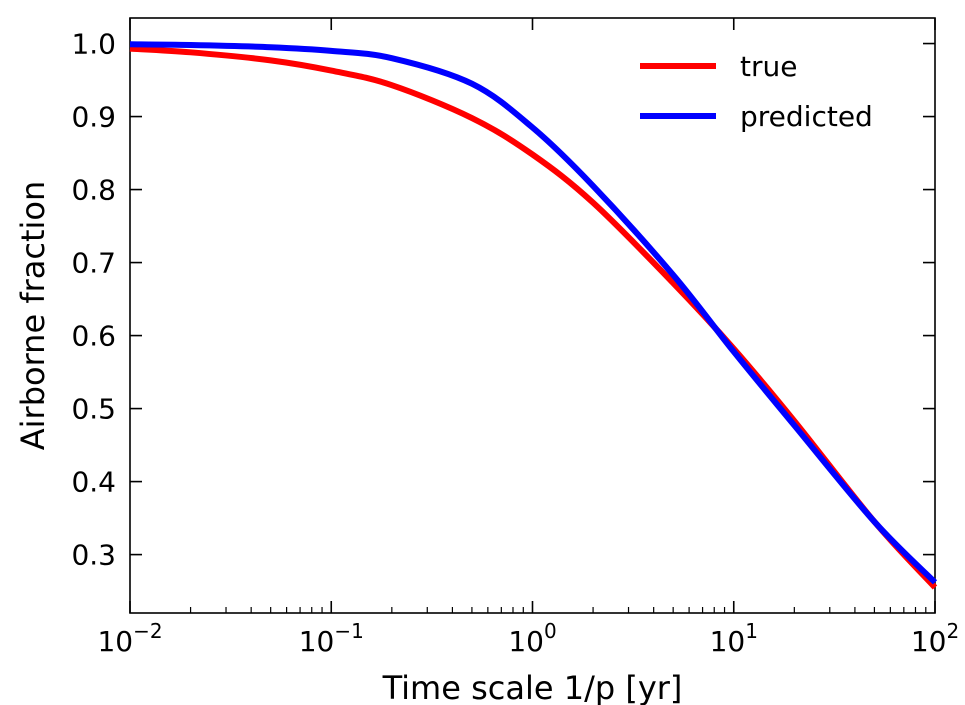 This screenshot has width=965, height=705. Describe the element at coordinates (331, 638) in the screenshot. I see `x-tick-label: 10⁻¹` at that location.